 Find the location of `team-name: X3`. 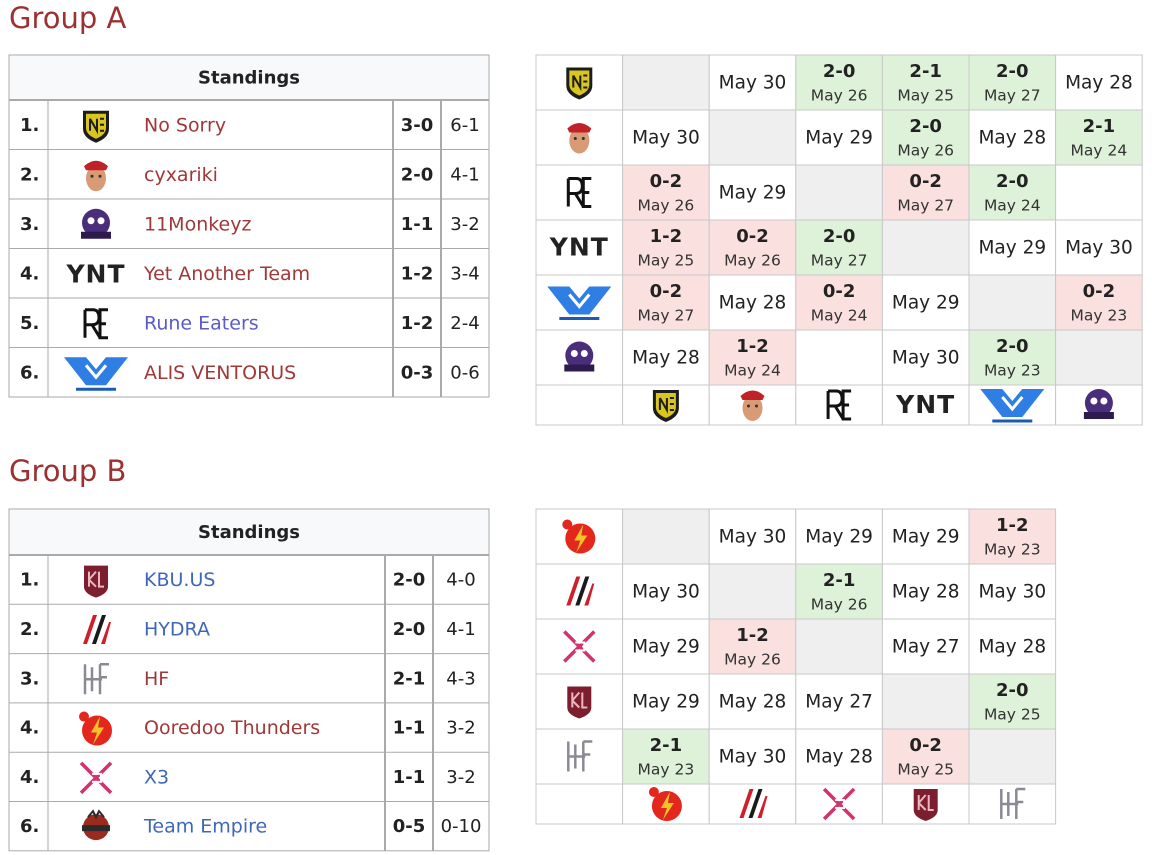

team-name: X3 is located at coordinates (156, 777).